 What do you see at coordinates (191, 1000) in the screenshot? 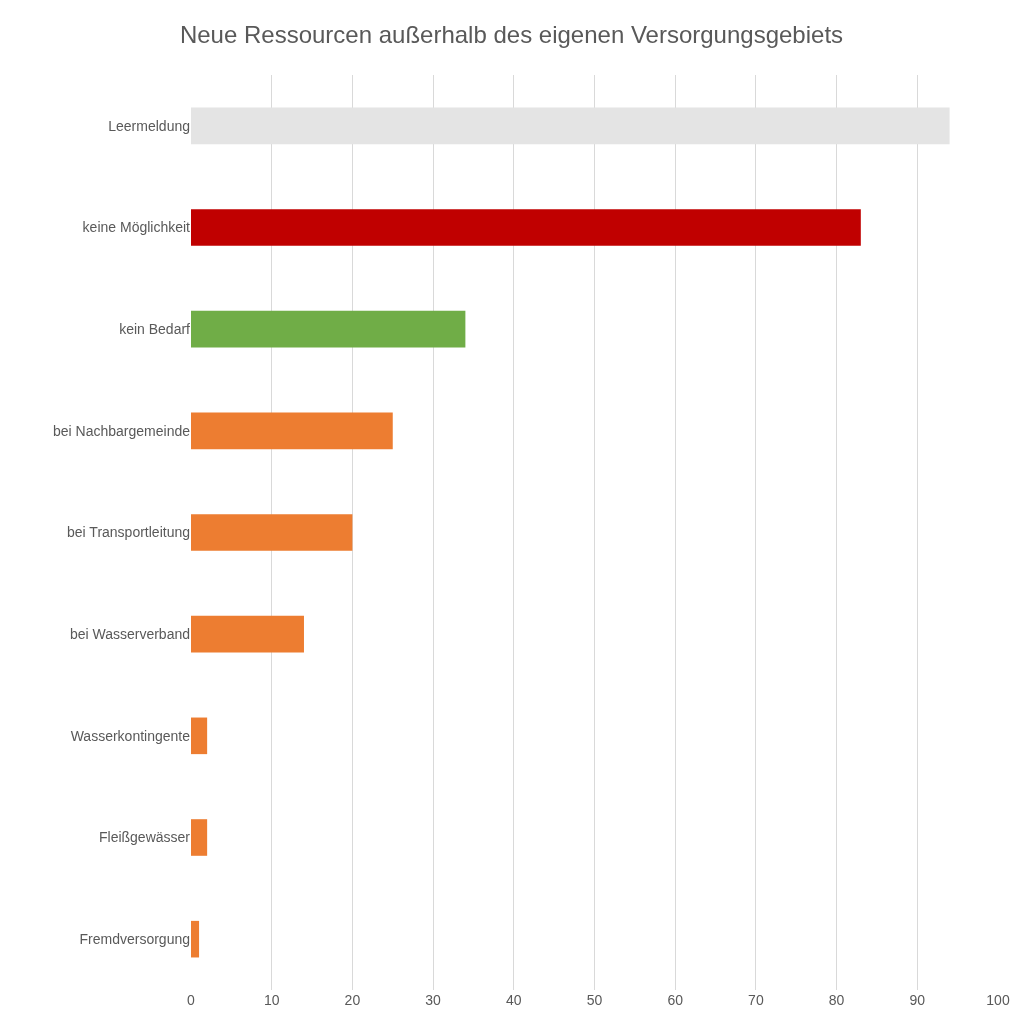
I see `x-tick-label: 0` at bounding box center [191, 1000].